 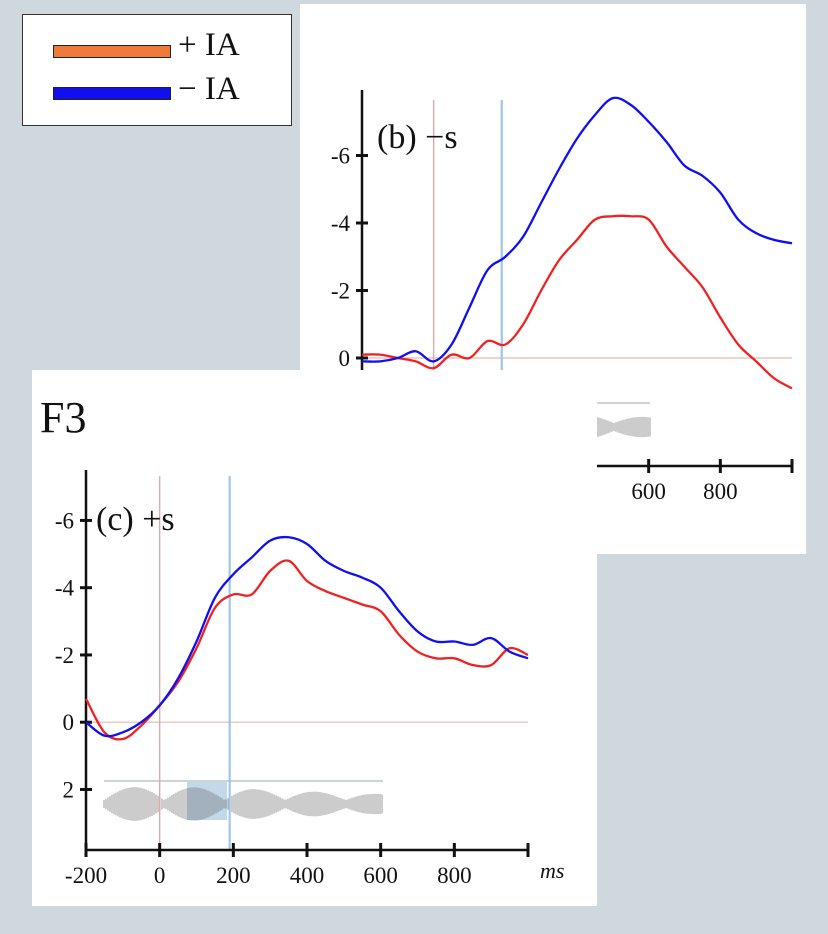 What do you see at coordinates (209, 89) in the screenshot?
I see `legend-label-minus-ia: − IA` at bounding box center [209, 89].